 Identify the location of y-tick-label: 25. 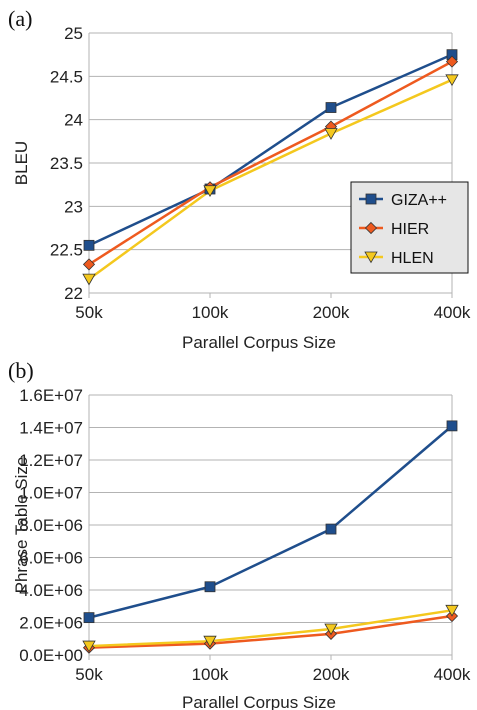
(73, 33).